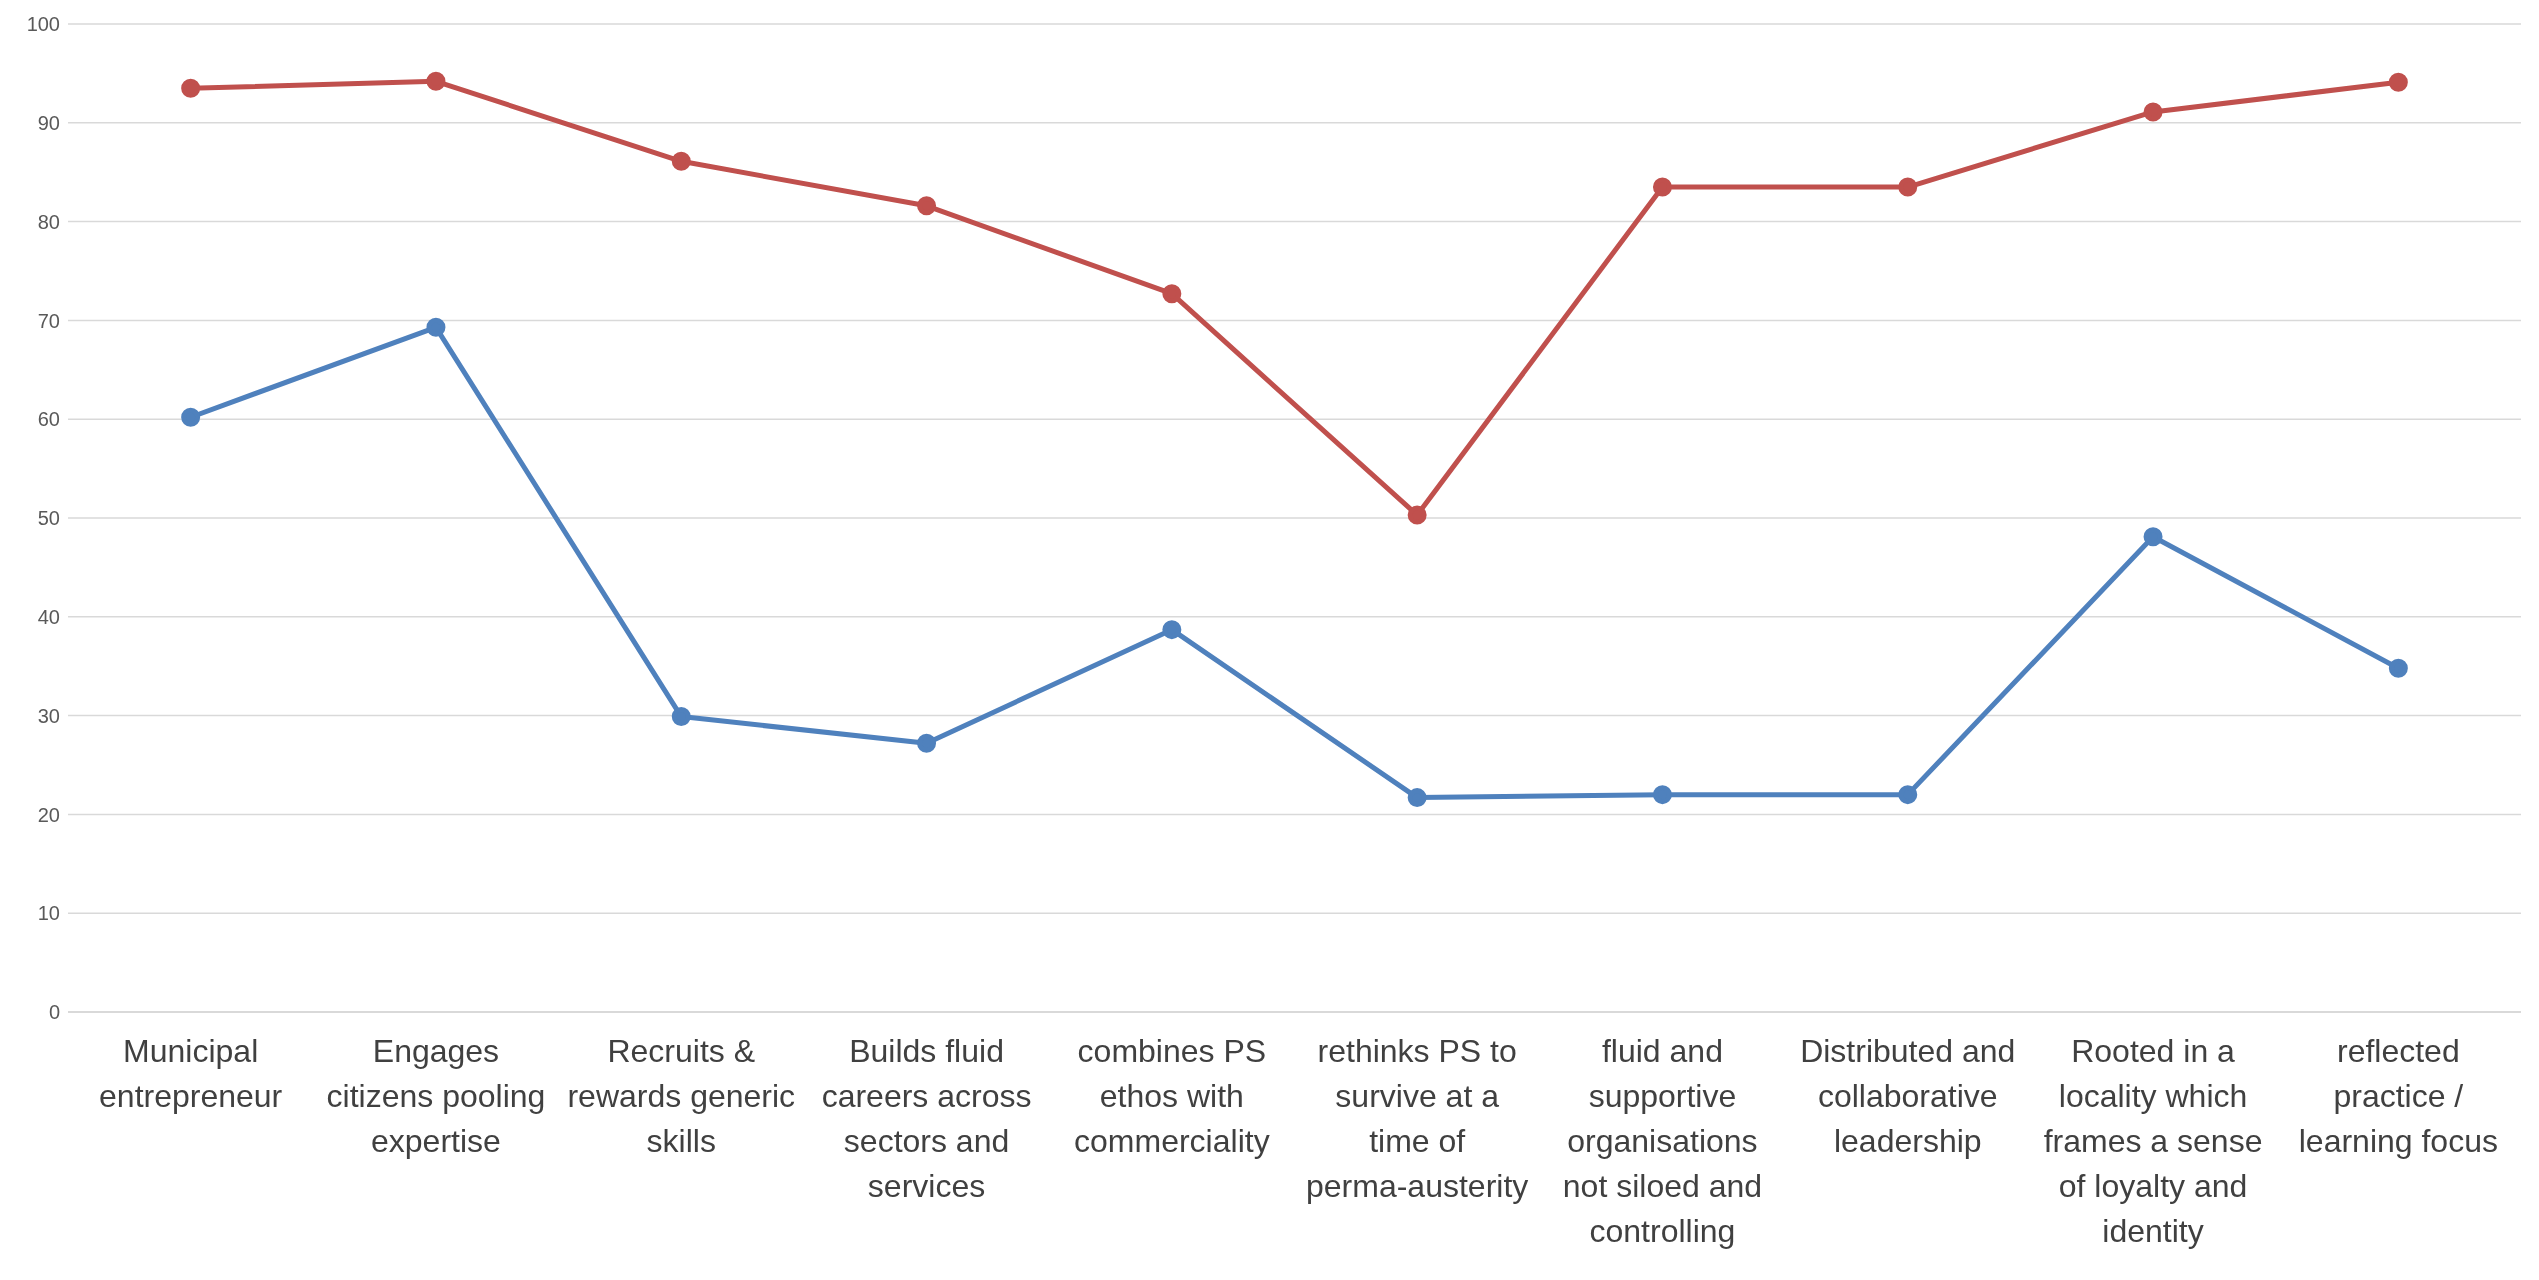 The width and height of the screenshot is (2539, 1280). What do you see at coordinates (1417, 1118) in the screenshot?
I see `x-tick-label: rethinks PS to survive at a time of perma-austerity` at bounding box center [1417, 1118].